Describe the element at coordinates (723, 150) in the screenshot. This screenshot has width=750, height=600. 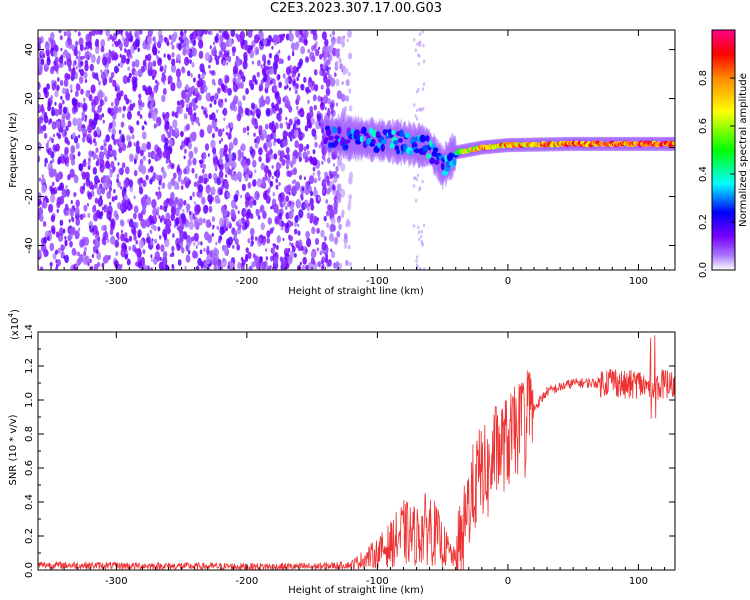
I see `colorbar-frame` at that location.